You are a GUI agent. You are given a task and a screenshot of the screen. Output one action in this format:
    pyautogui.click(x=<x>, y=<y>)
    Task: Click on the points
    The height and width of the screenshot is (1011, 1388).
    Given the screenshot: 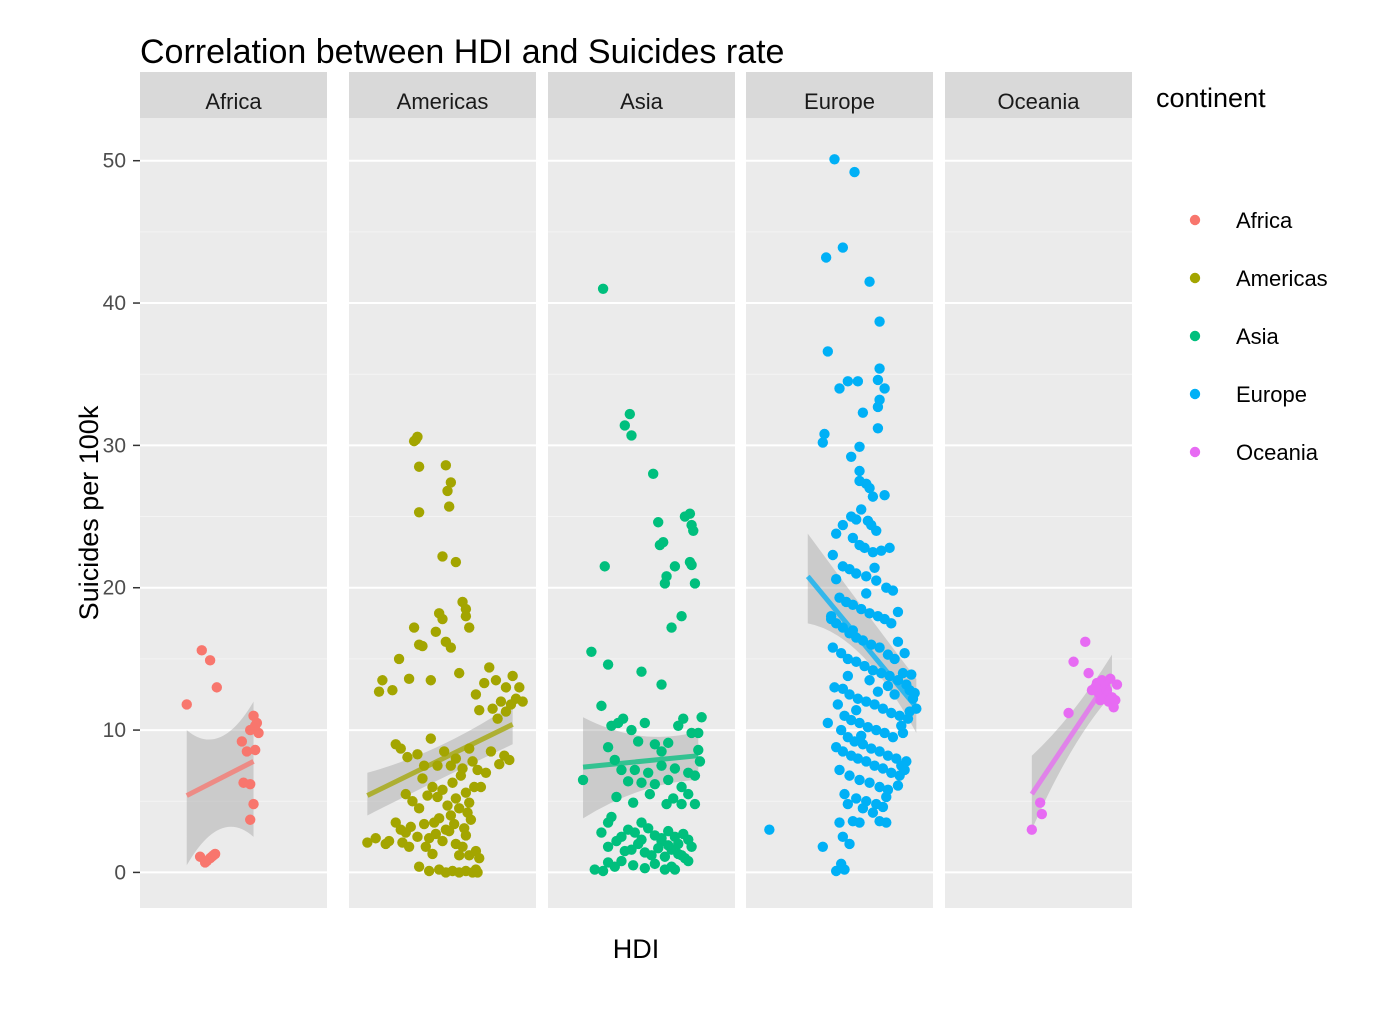 What is the action you would take?
    pyautogui.click(x=222, y=756)
    